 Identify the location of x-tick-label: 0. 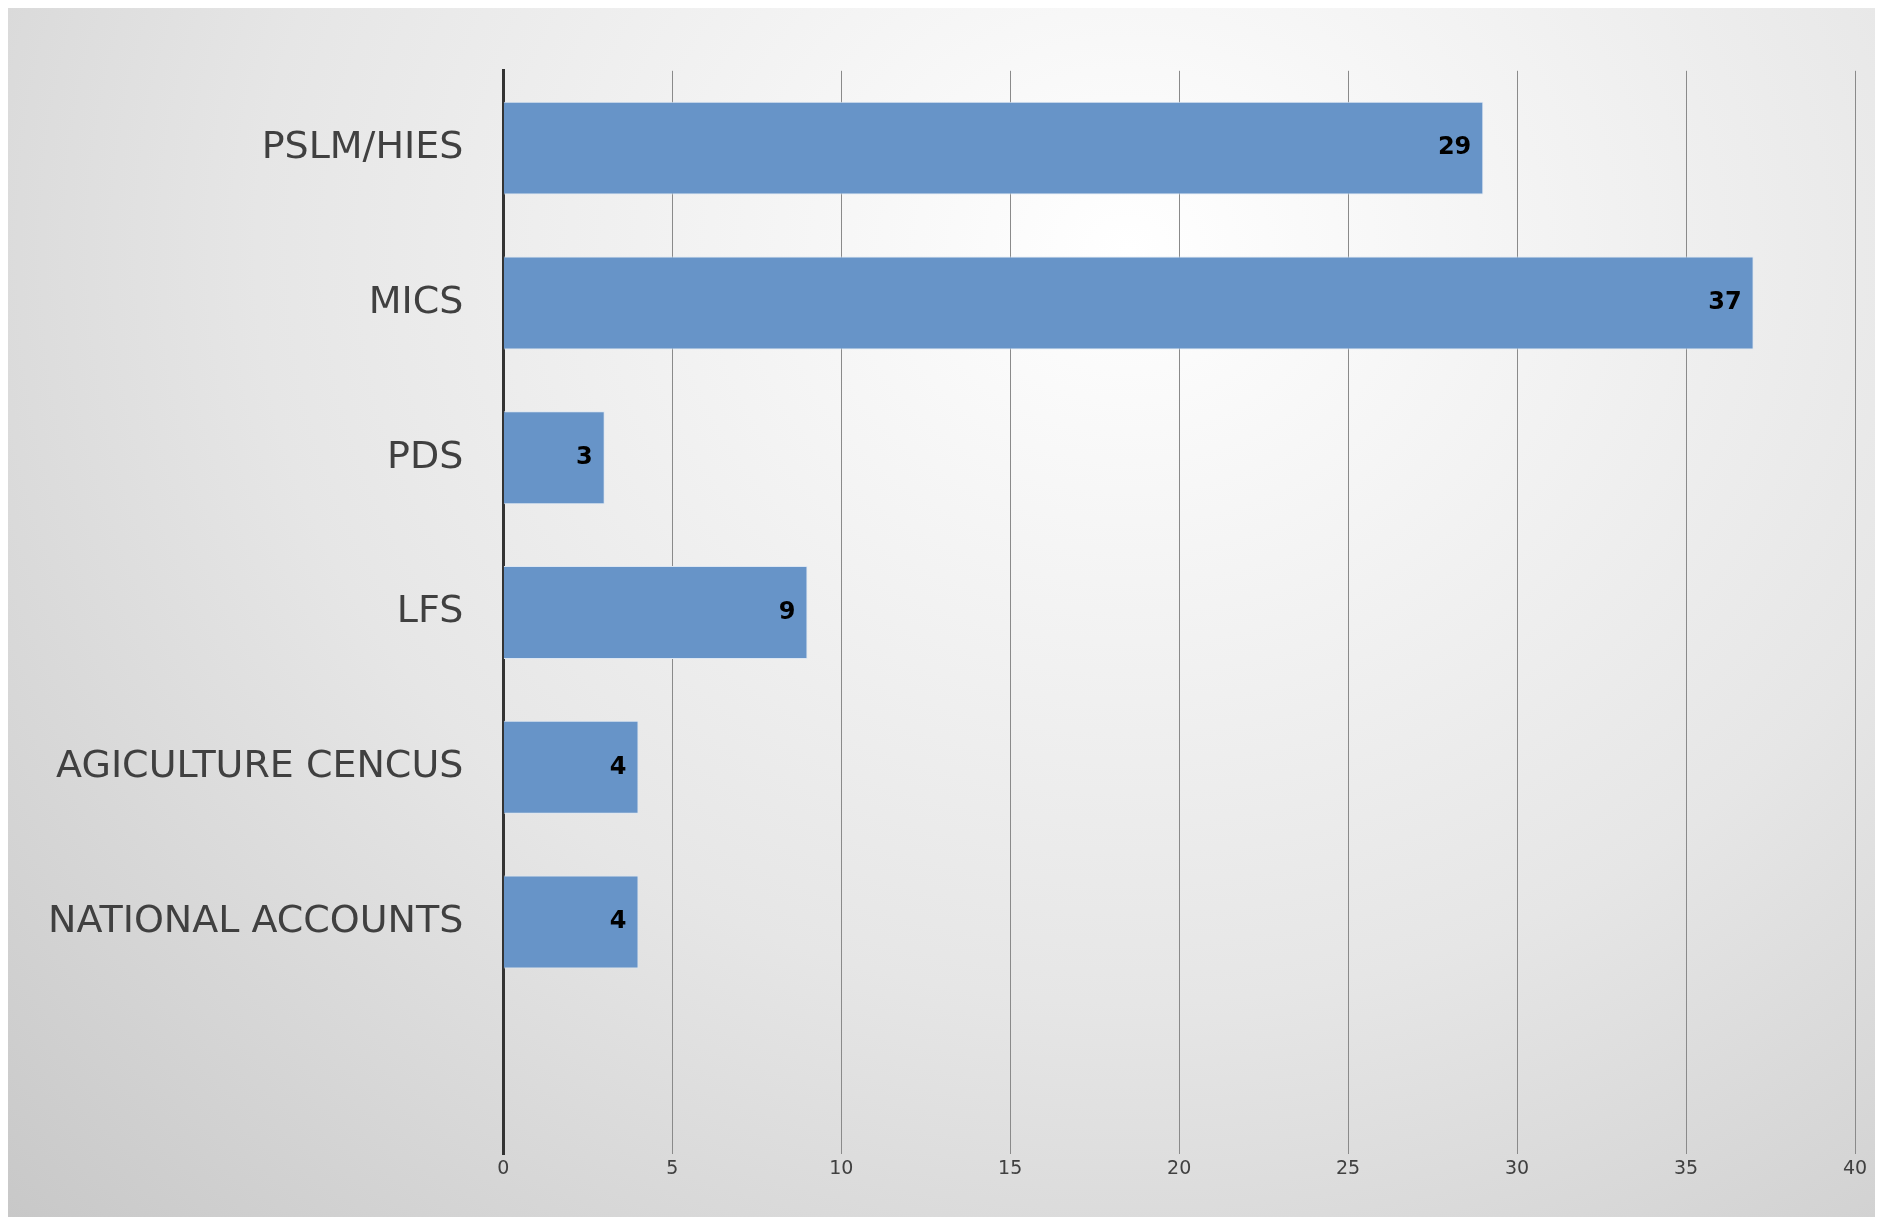
(503, 1166).